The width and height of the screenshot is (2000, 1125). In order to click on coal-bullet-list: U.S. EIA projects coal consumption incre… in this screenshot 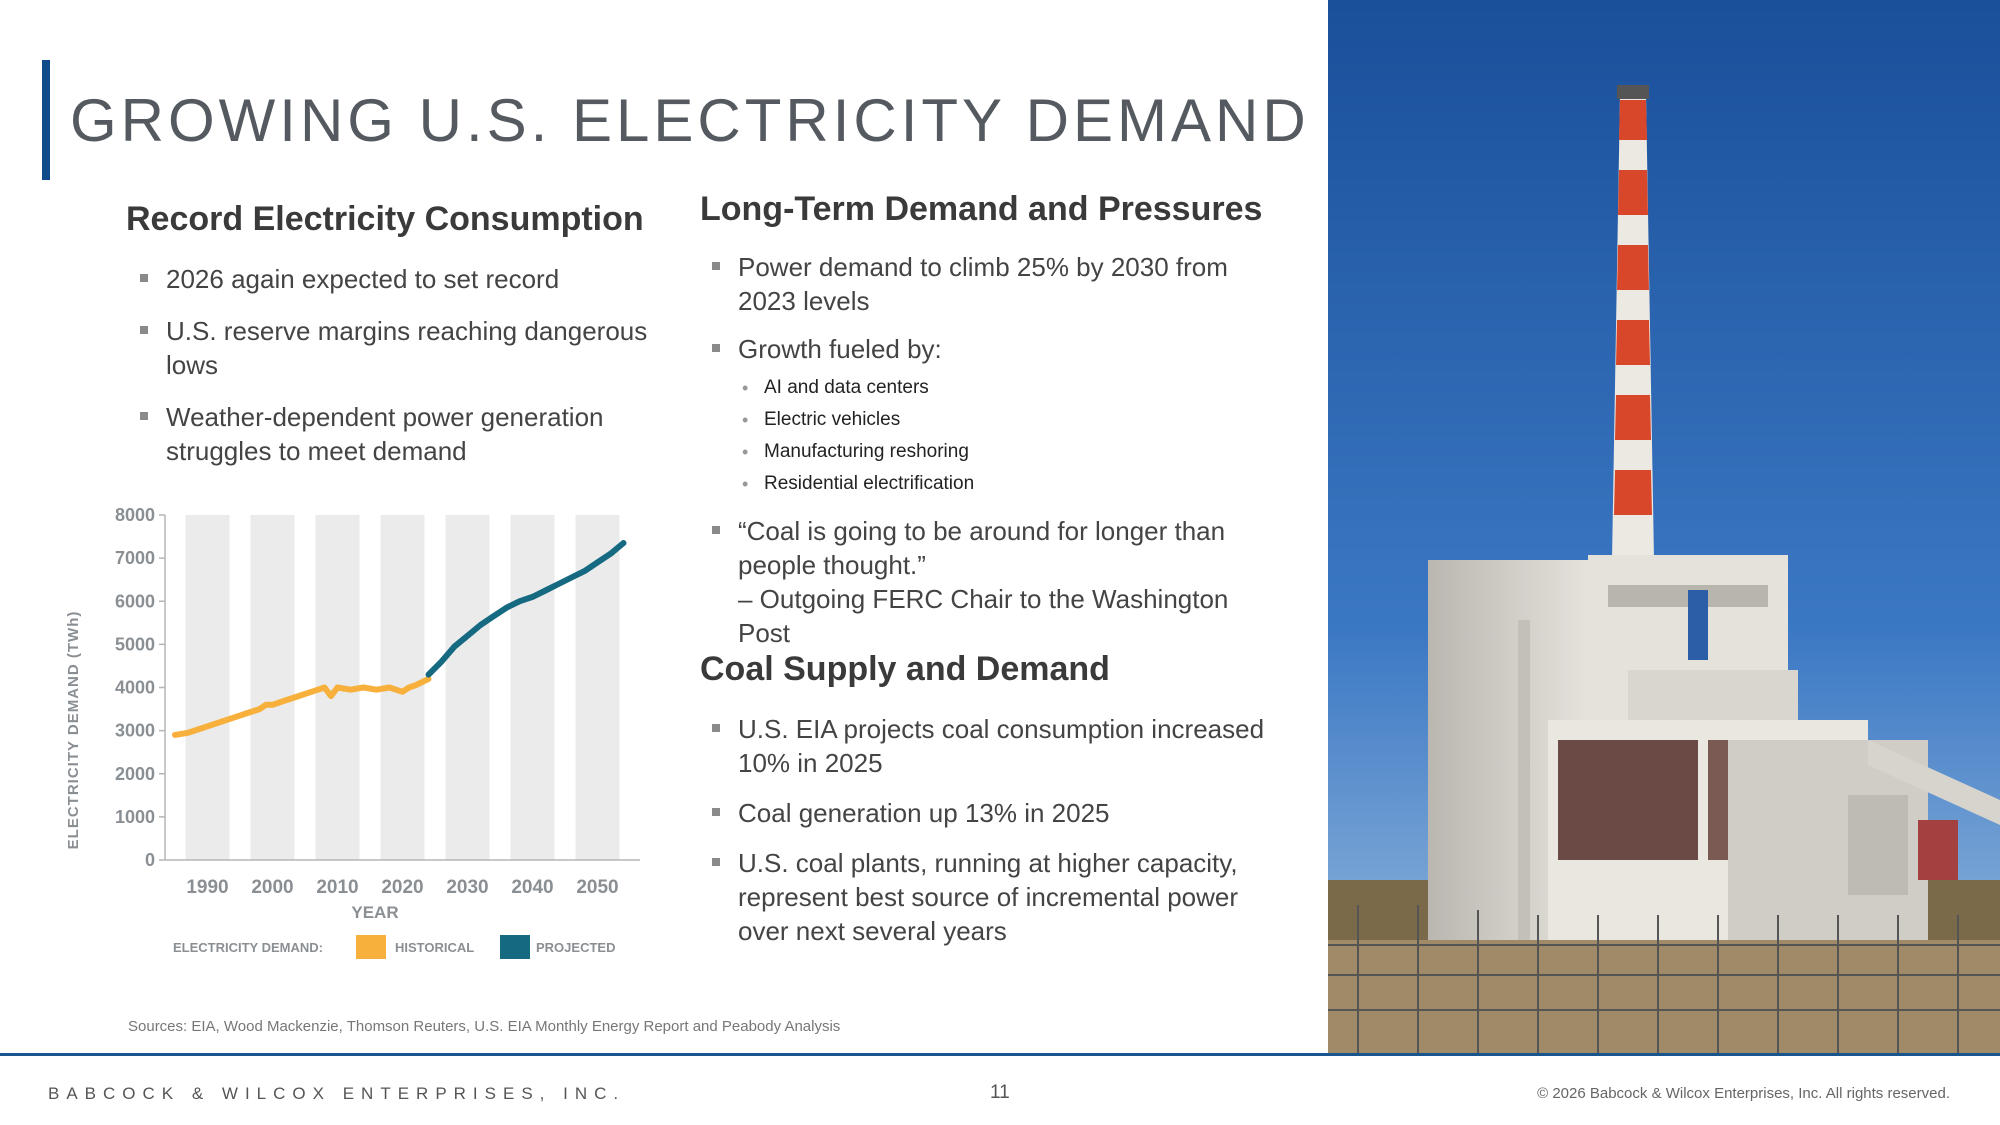, I will do `click(992, 830)`.